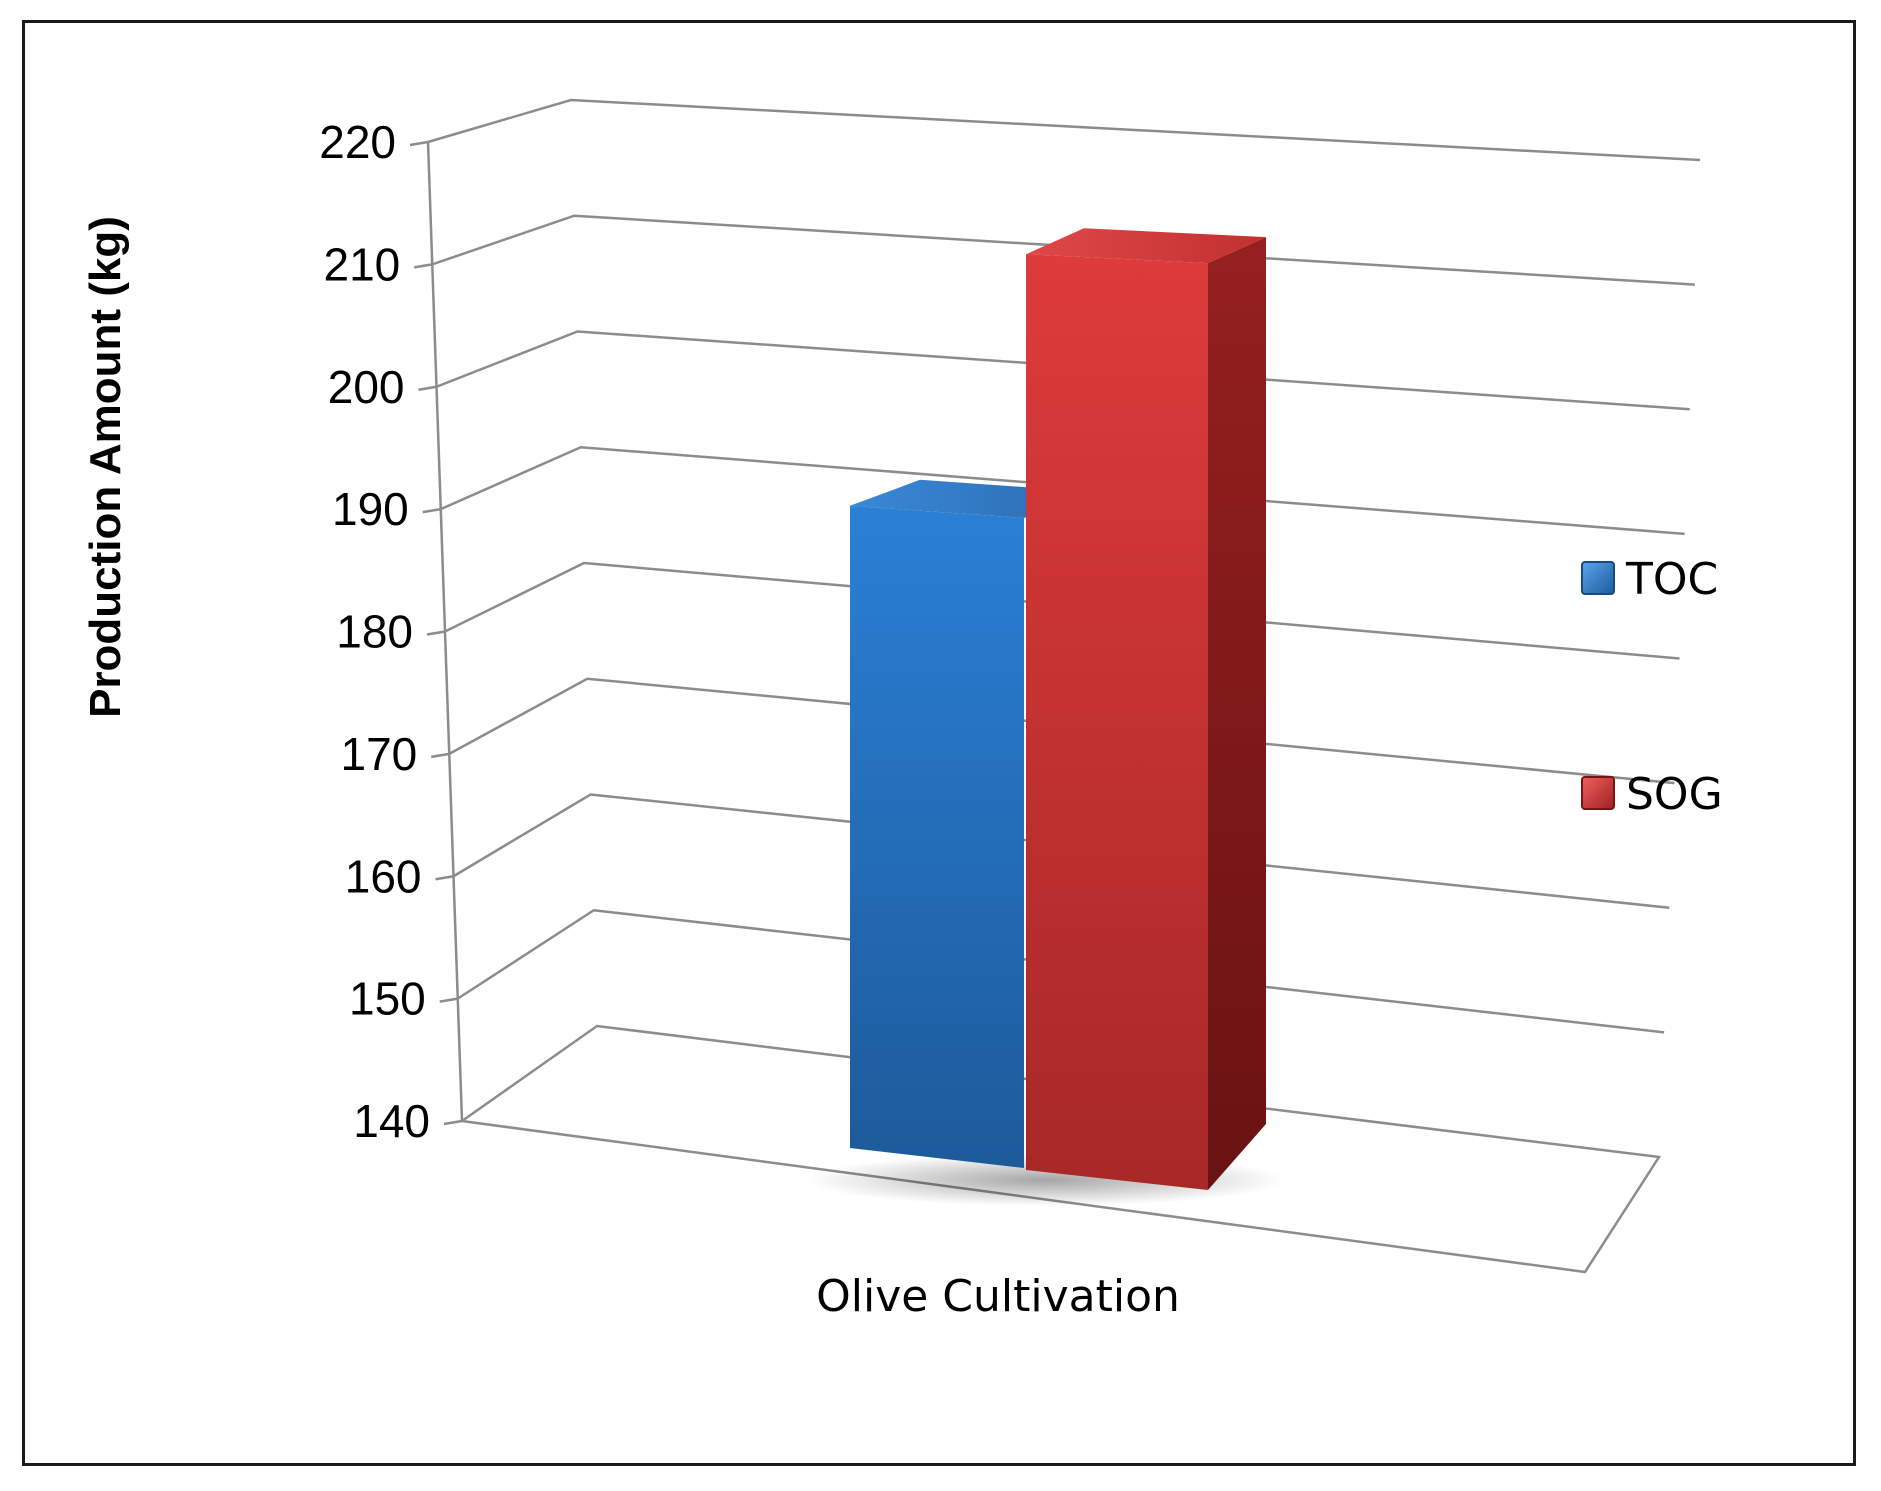 The height and width of the screenshot is (1491, 1881). What do you see at coordinates (998, 1296) in the screenshot?
I see `x-category-label: Olive Cultivation` at bounding box center [998, 1296].